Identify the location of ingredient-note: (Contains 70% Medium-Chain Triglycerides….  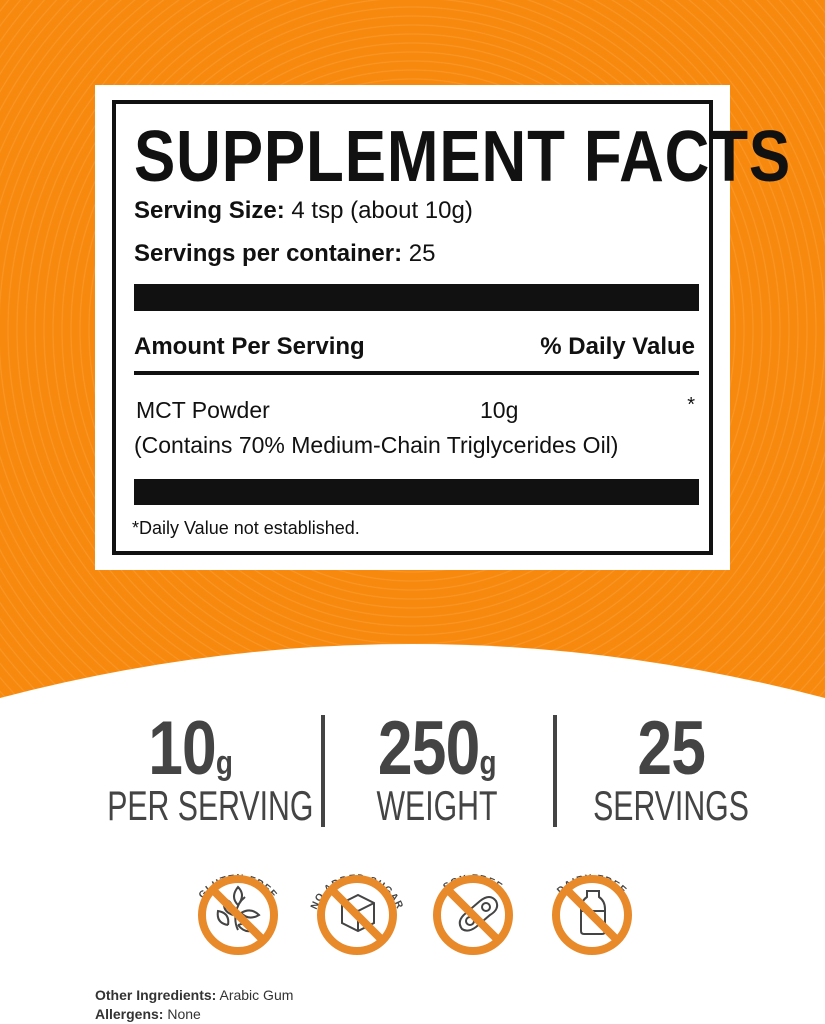
(376, 445).